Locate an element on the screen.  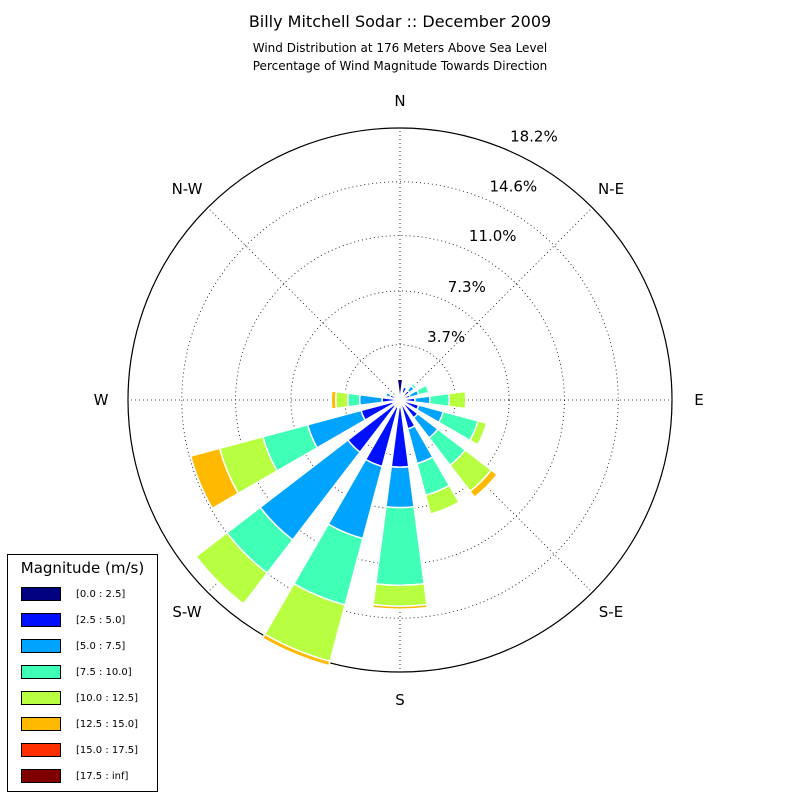
legend-entry-2: [2.5 : 5.0] is located at coordinates (88, 621).